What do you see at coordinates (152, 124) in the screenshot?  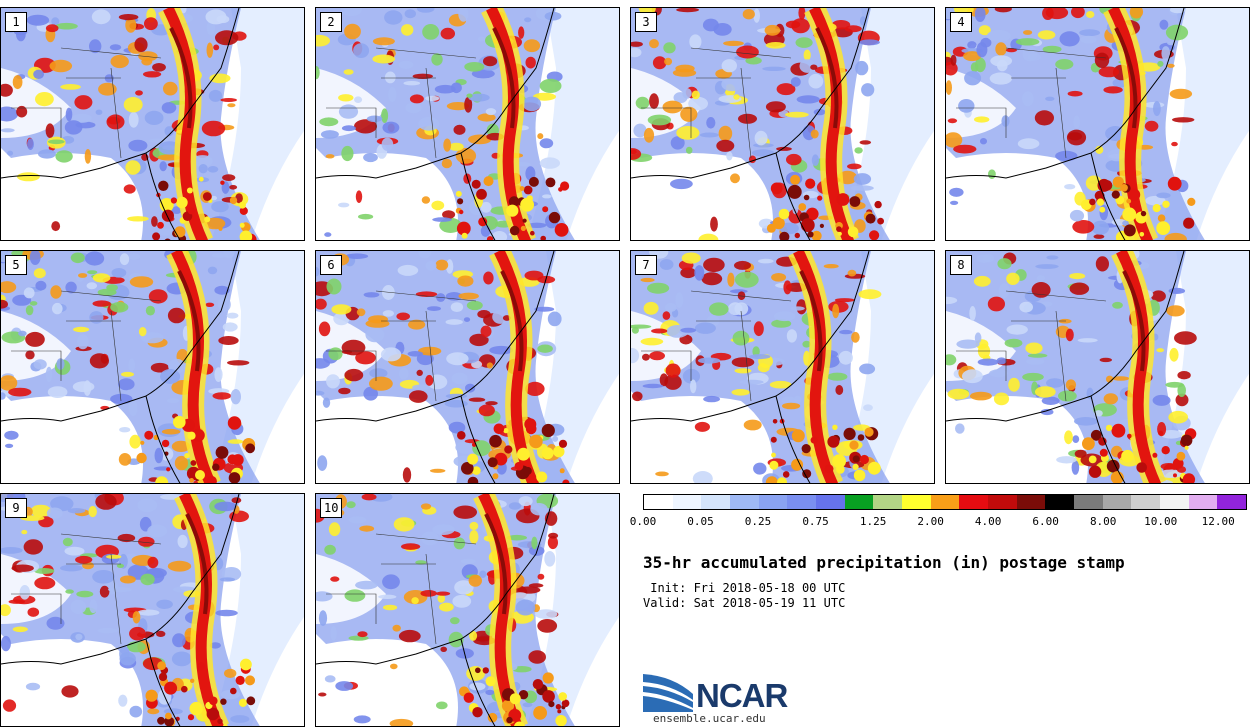 I see `stamp-panel-1: 1` at bounding box center [152, 124].